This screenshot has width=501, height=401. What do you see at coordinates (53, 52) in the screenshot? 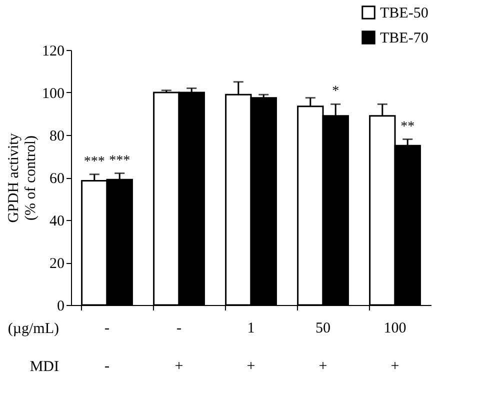
I see `y-tick-label: 120` at bounding box center [53, 52].